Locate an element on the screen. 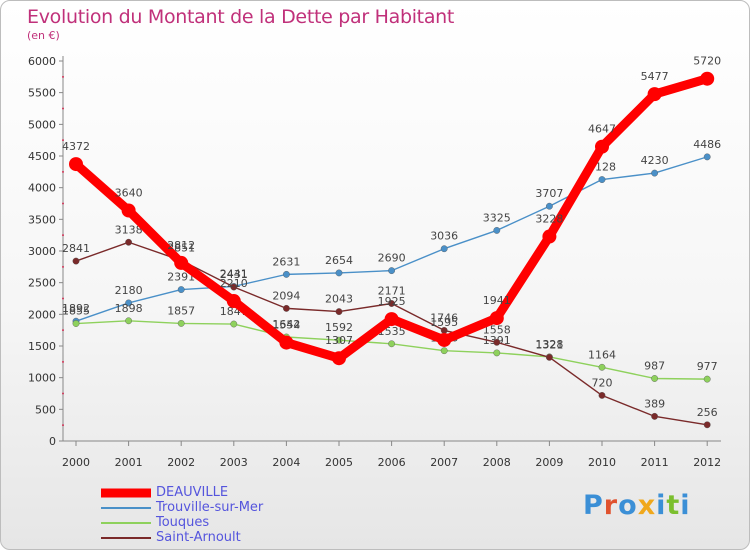  data-label-deauville: 5477 is located at coordinates (655, 76).